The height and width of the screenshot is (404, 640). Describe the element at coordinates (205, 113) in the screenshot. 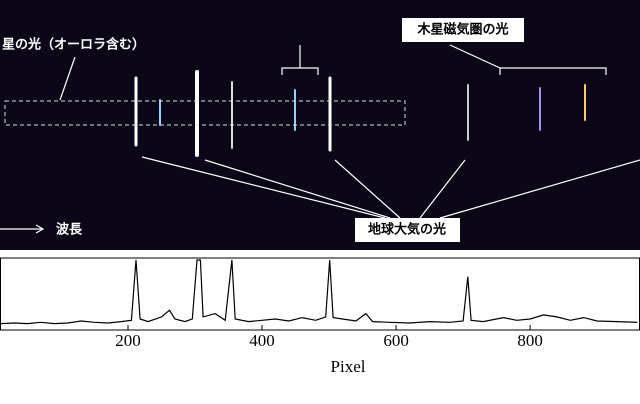

I see `slit-box` at that location.